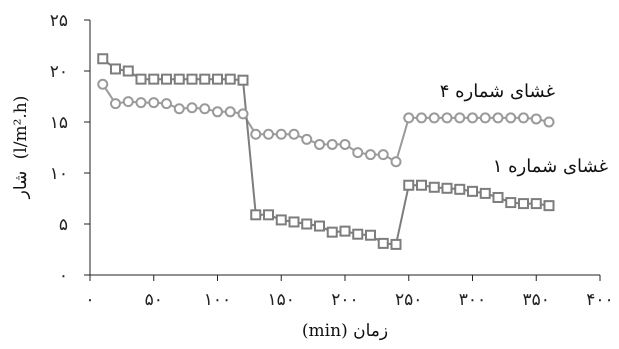 The image size is (619, 349). Describe the element at coordinates (59, 21) in the screenshot. I see `y-tick-label: ۲۵` at that location.